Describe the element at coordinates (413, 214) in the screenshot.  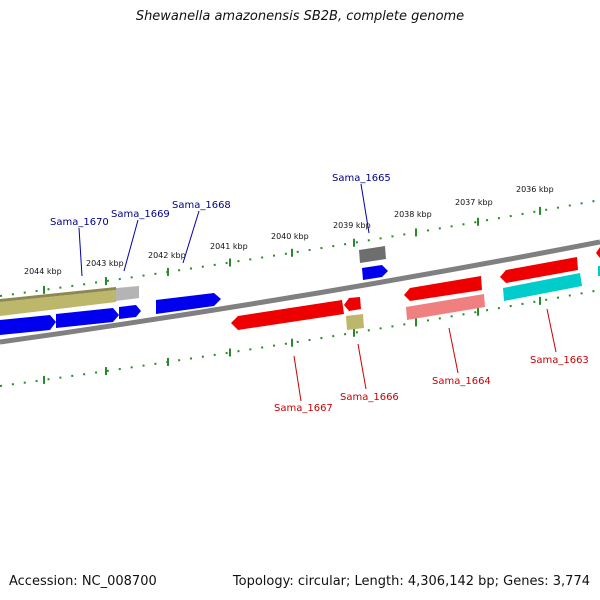
I see `scale-label-2038: 2038 kbp` at that location.